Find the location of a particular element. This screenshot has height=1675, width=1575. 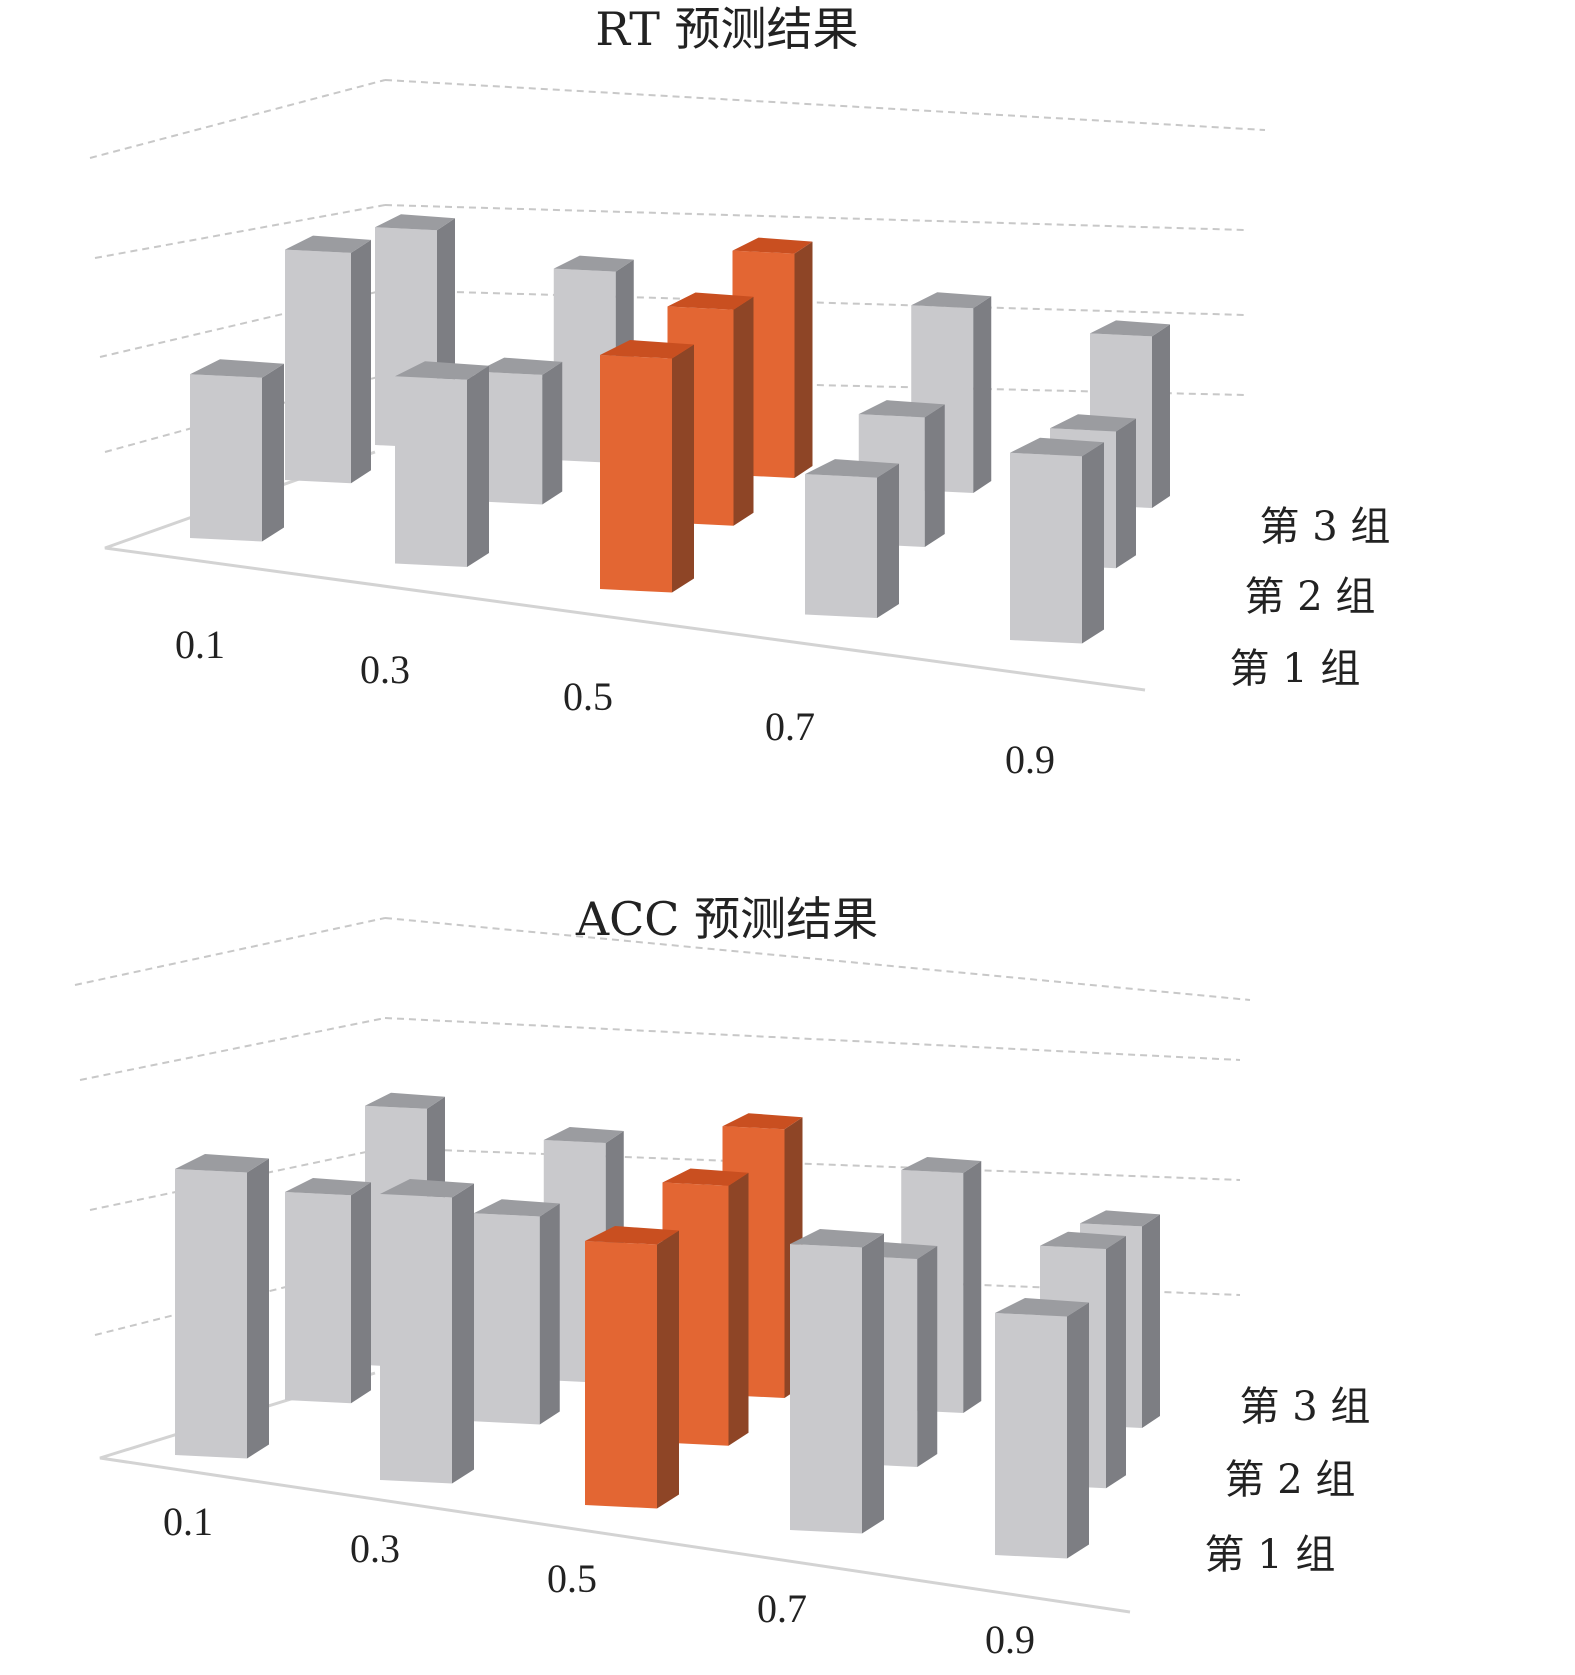

chart-title: ACC 预测结果 is located at coordinates (726, 919).